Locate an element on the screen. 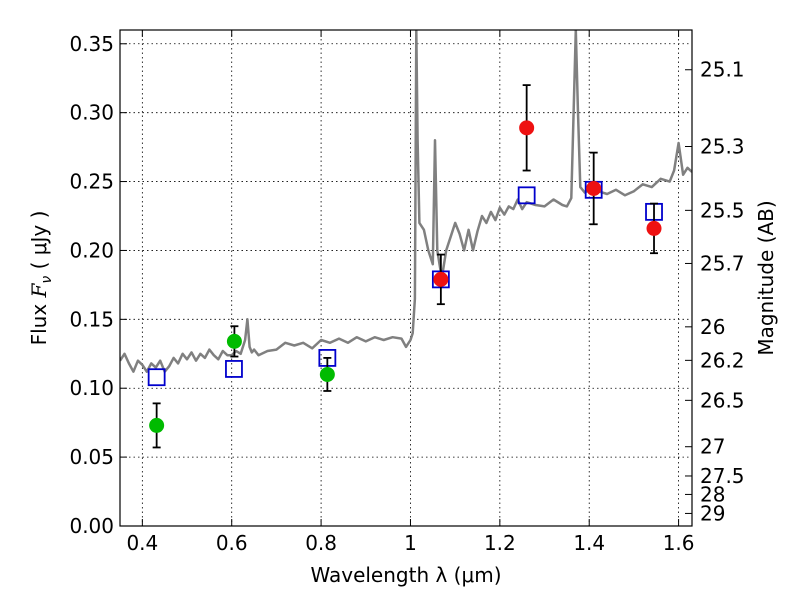 This screenshot has width=800, height=600. y-axis-title-symbol: F is located at coordinates (39, 290).